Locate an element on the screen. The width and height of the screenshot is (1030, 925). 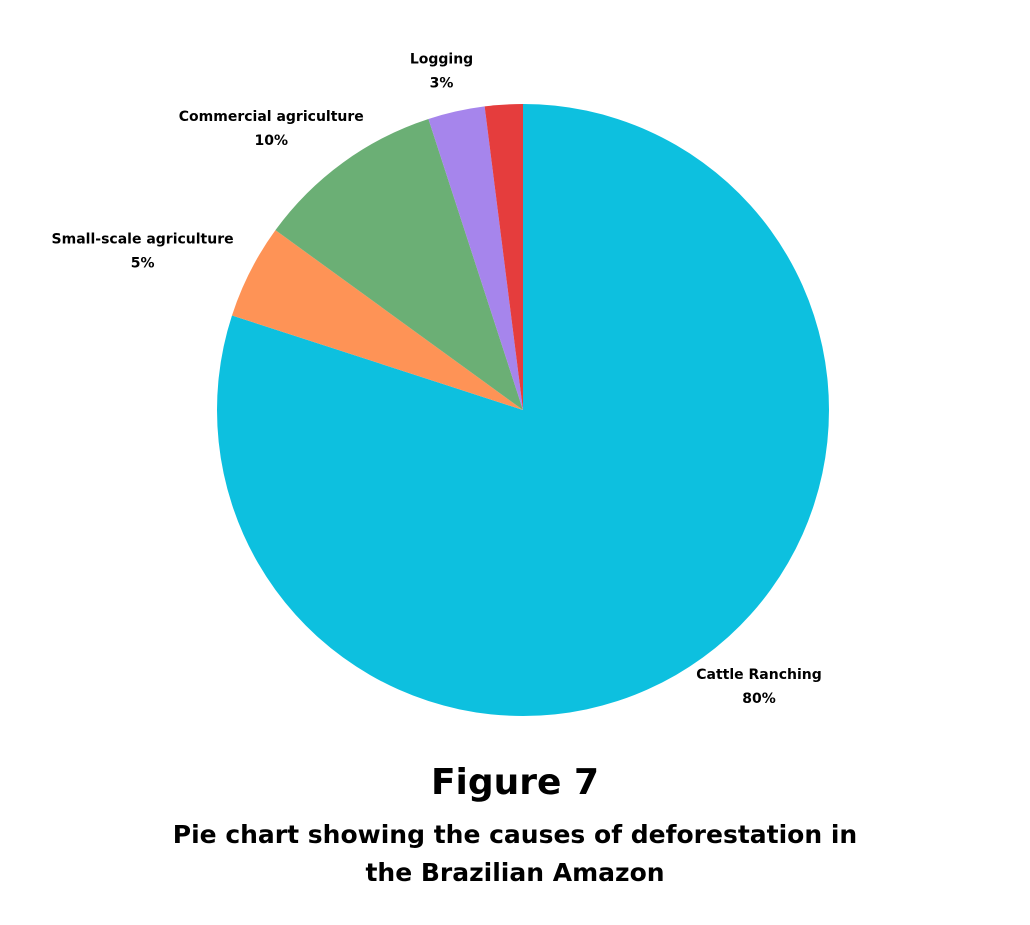
slice-value-label: 5% is located at coordinates (143, 263).